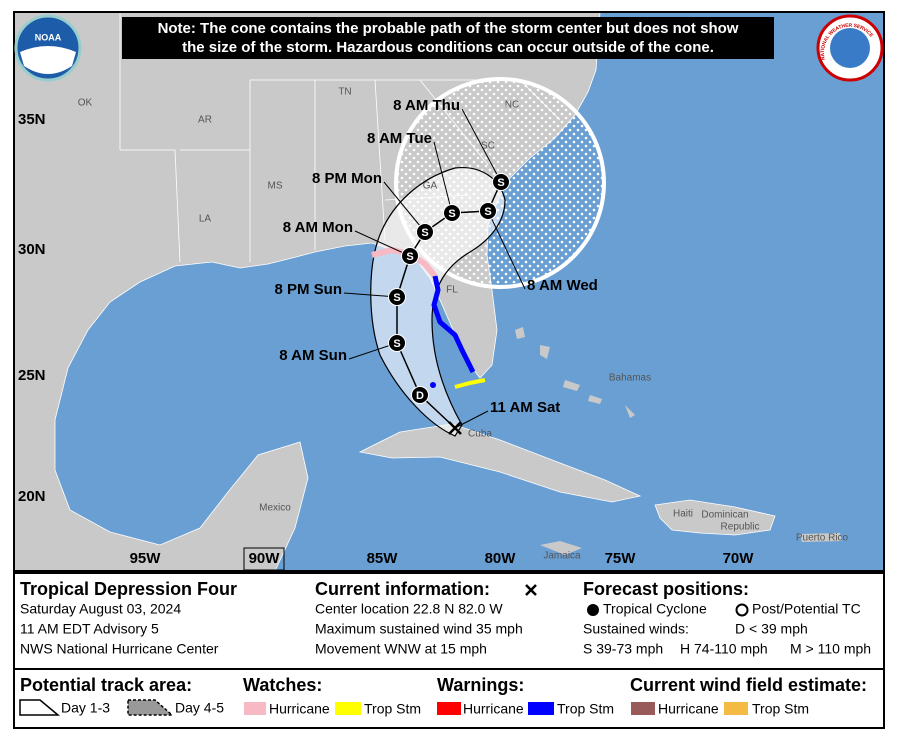 Image resolution: width=897 pixels, height=736 pixels. I want to click on lat-label: 30N, so click(32, 249).